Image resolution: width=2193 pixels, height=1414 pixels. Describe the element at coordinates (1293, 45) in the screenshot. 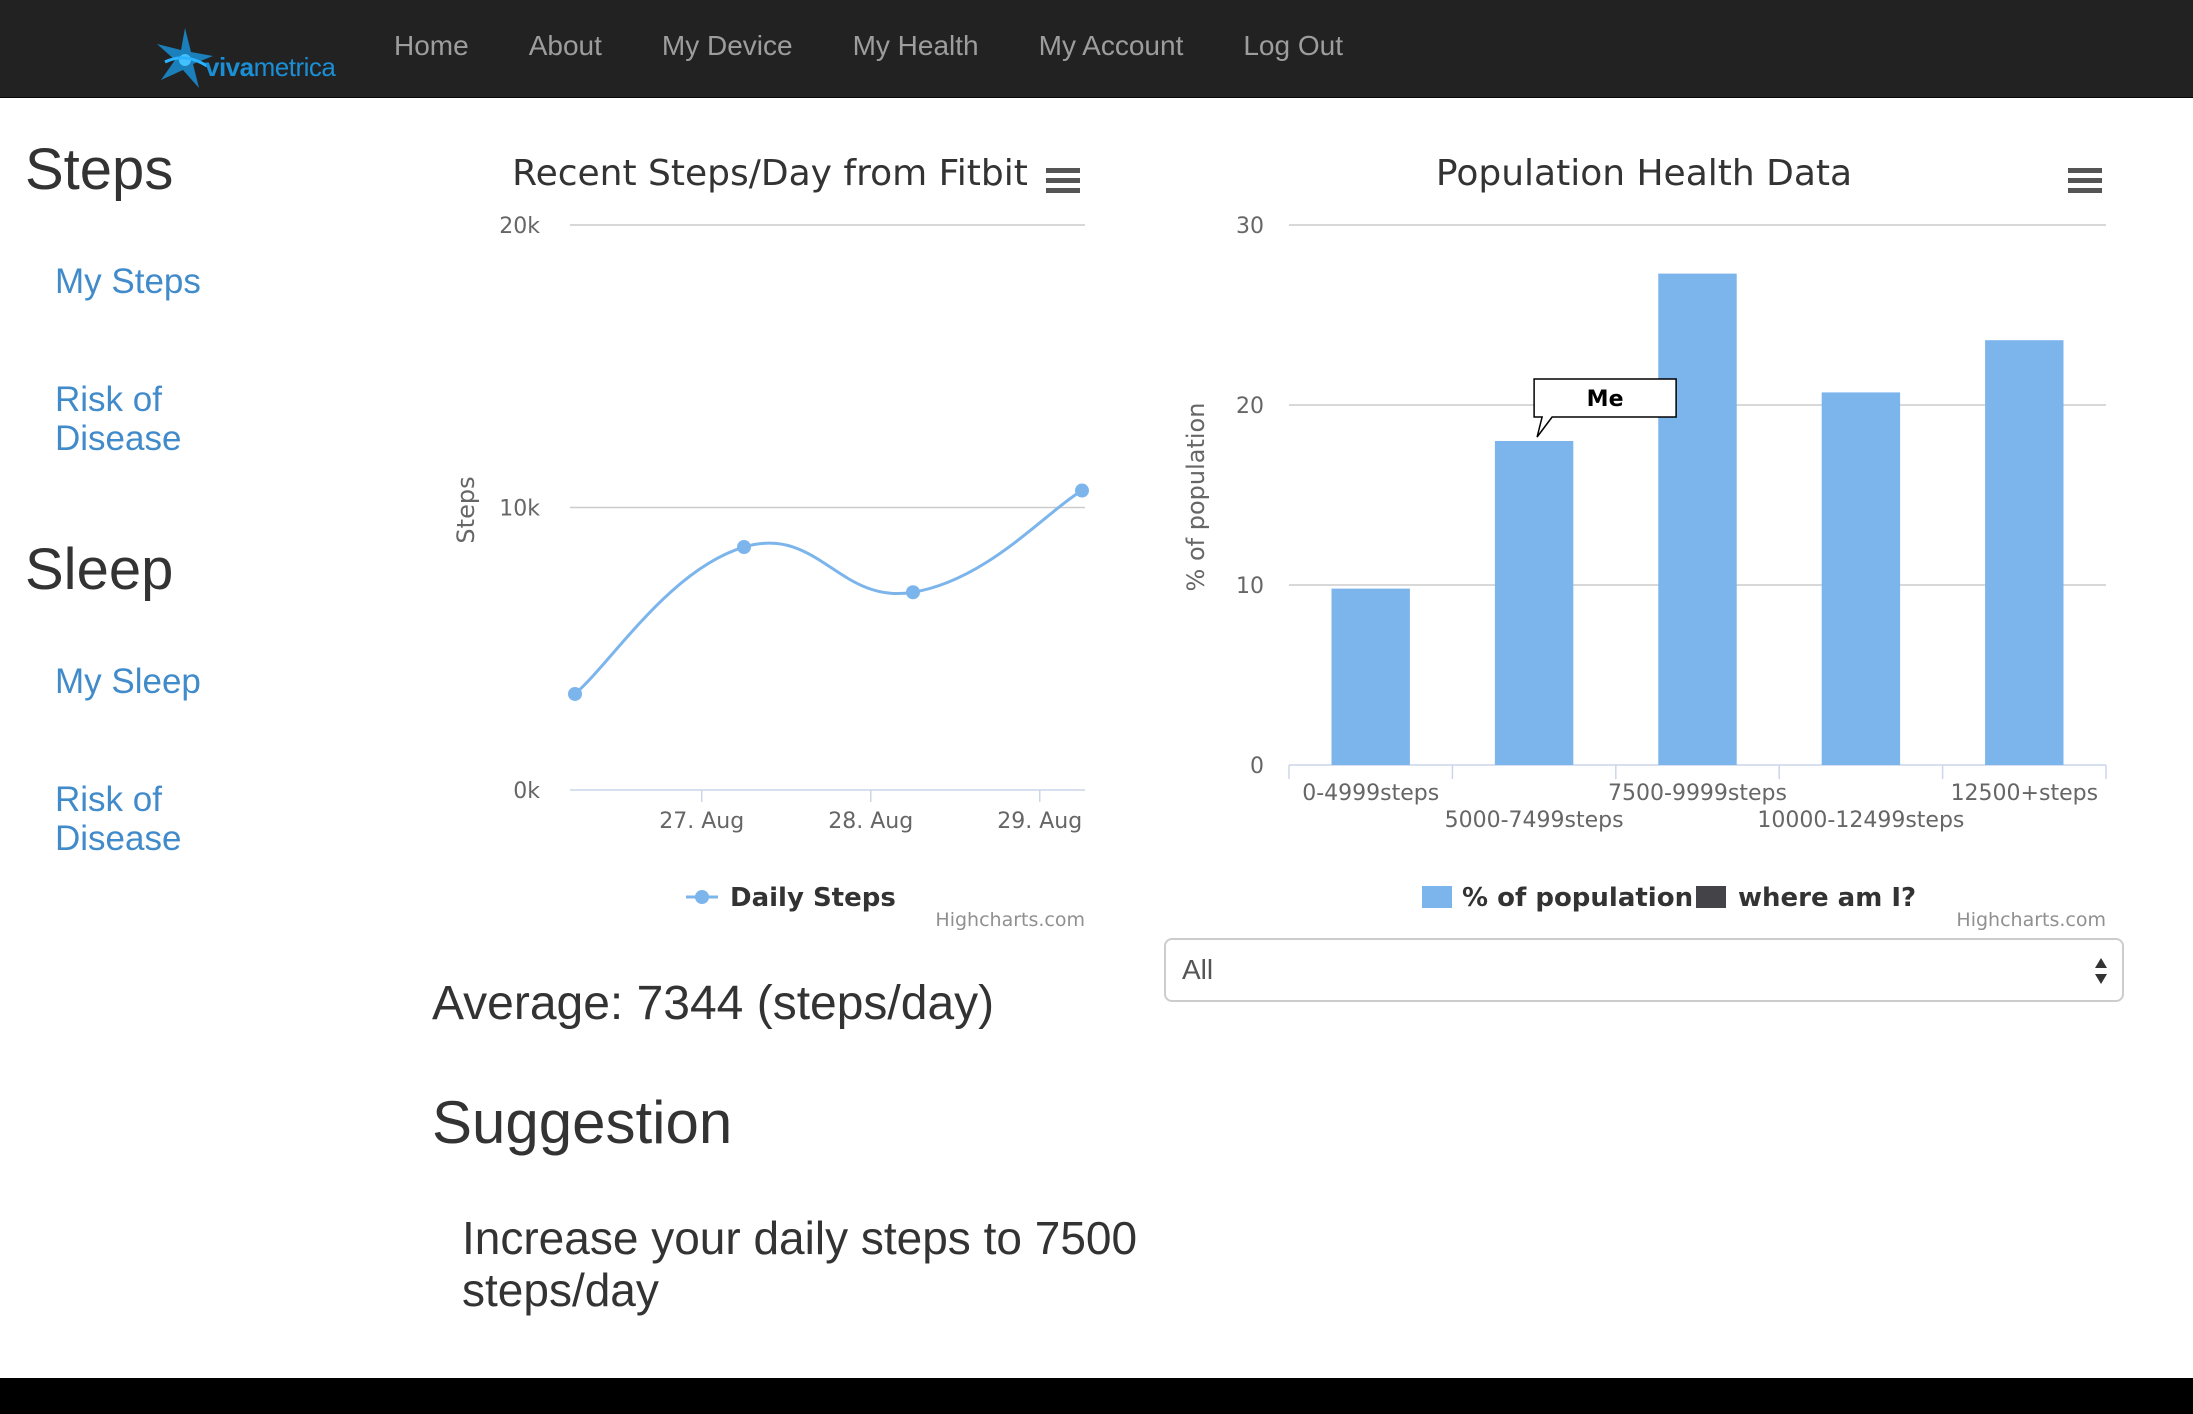

I see `nav-log-out: Log Out` at that location.